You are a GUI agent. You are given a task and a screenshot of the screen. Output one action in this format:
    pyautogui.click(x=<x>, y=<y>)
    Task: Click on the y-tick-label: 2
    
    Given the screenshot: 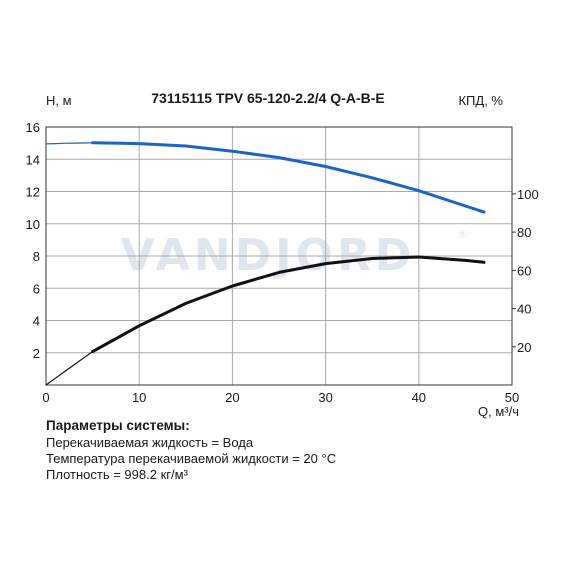 What is the action you would take?
    pyautogui.click(x=36, y=353)
    